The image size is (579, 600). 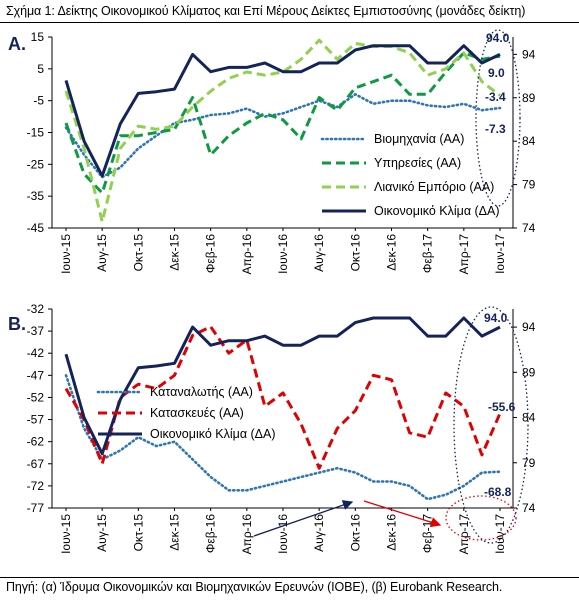 I want to click on left-tick-label: -47, so click(x=36, y=375).